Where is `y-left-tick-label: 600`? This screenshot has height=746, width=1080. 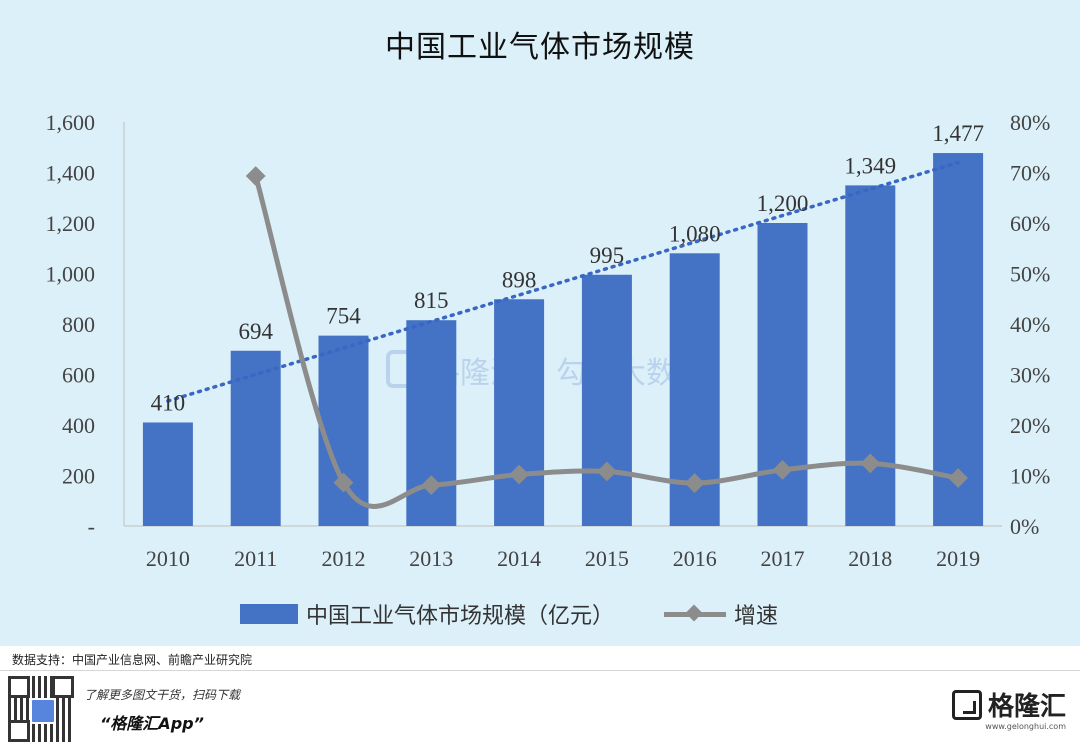 y-left-tick-label: 600 is located at coordinates (78, 375).